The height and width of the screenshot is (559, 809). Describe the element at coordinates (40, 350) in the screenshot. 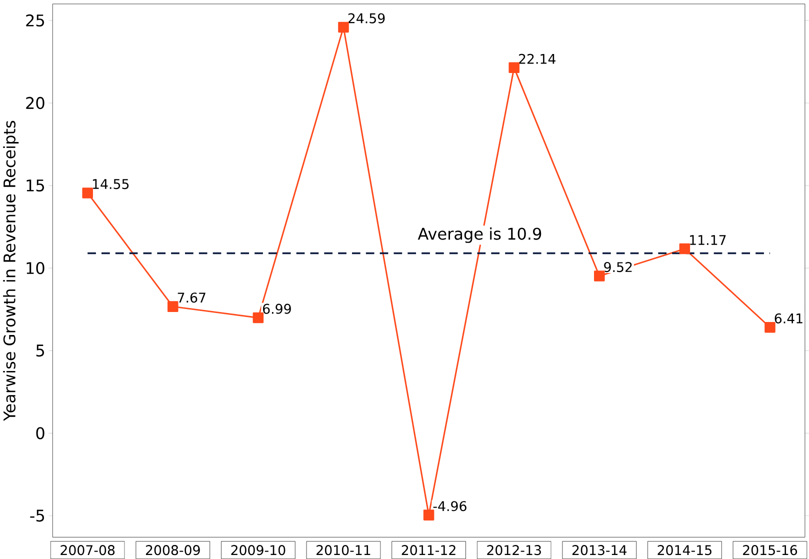

I see `y-tick-label: 5` at that location.